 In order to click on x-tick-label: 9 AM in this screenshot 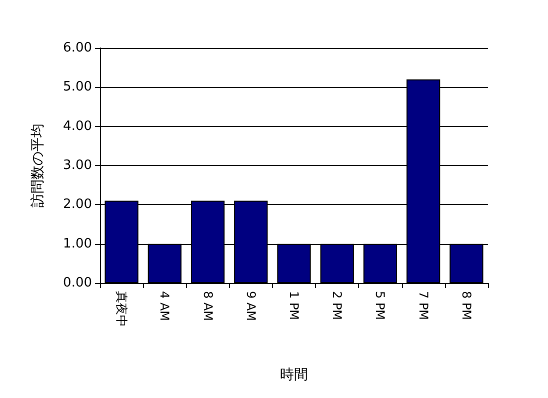, I will do `click(251, 306)`.